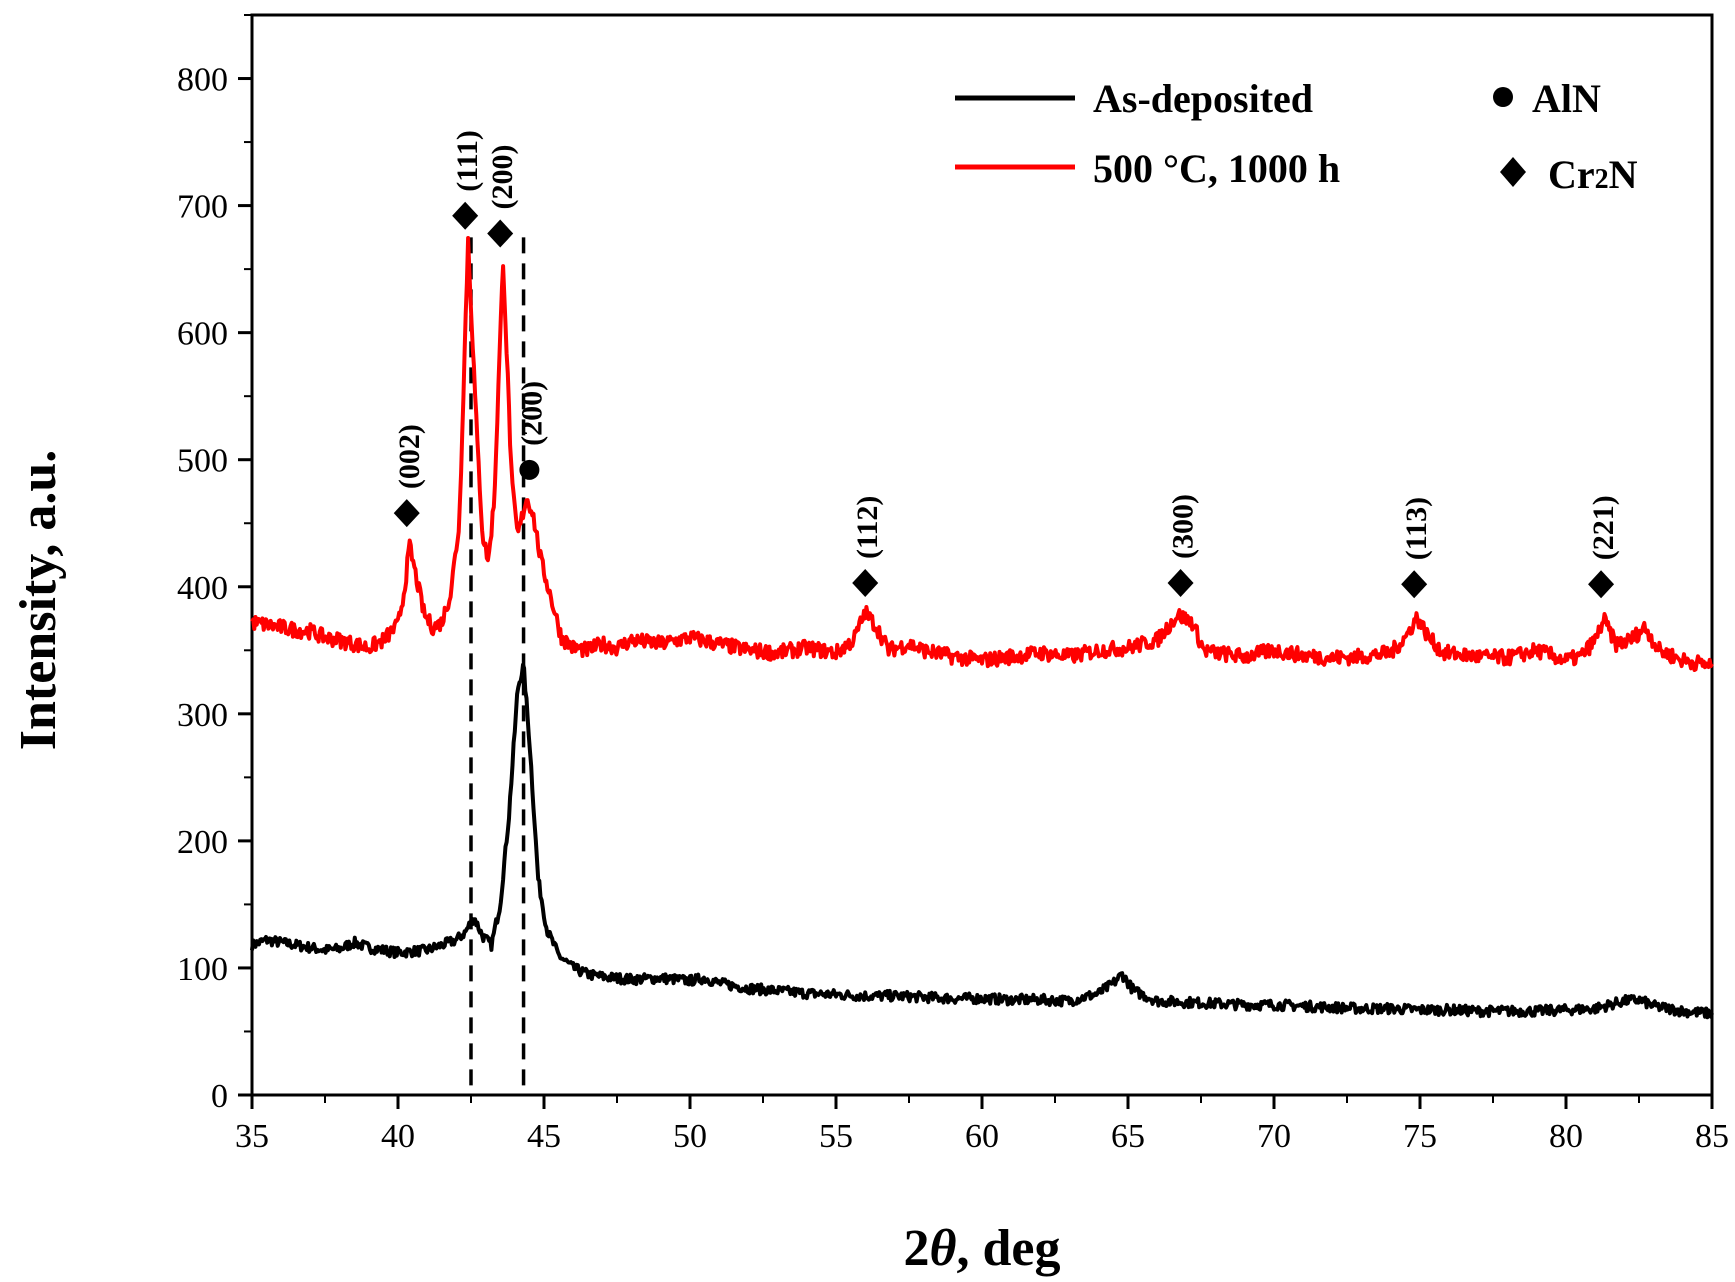  I want to click on legend-label-as-deposited: As-deposited, so click(1203, 98).